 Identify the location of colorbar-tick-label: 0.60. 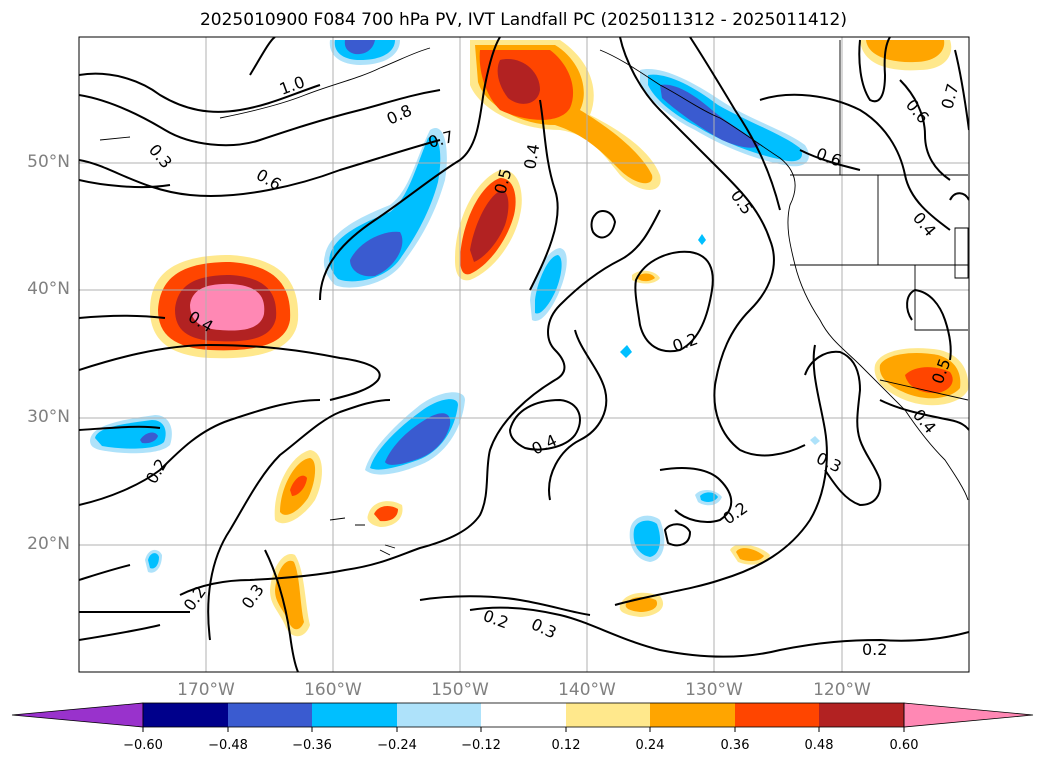
(904, 745).